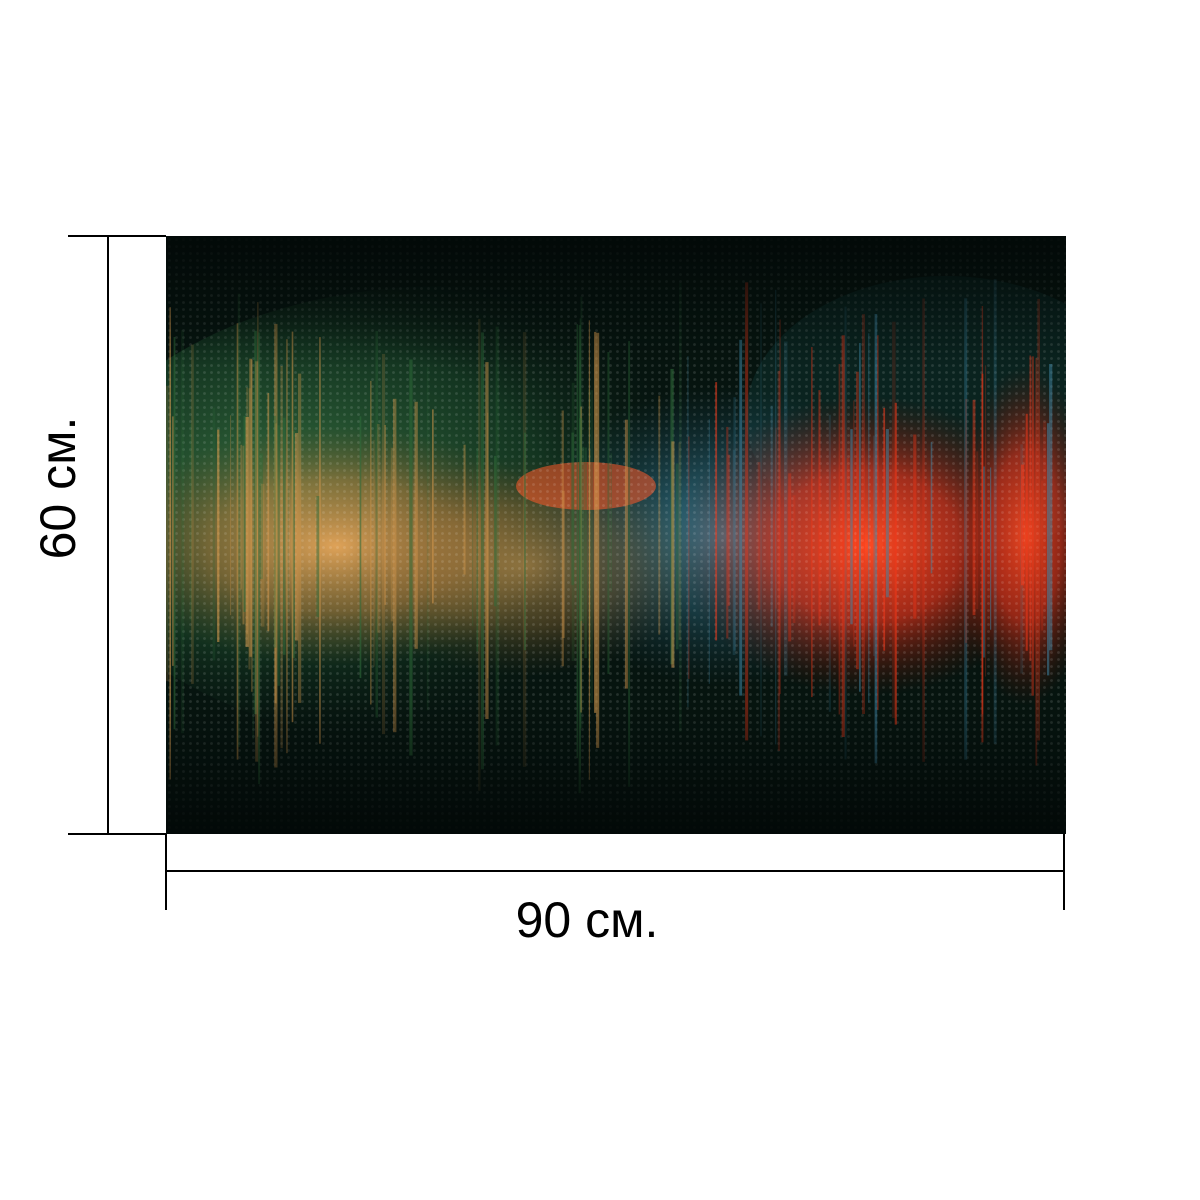 The image size is (1200, 1200). What do you see at coordinates (58, 488) in the screenshot?
I see `height-label: 60 см.` at bounding box center [58, 488].